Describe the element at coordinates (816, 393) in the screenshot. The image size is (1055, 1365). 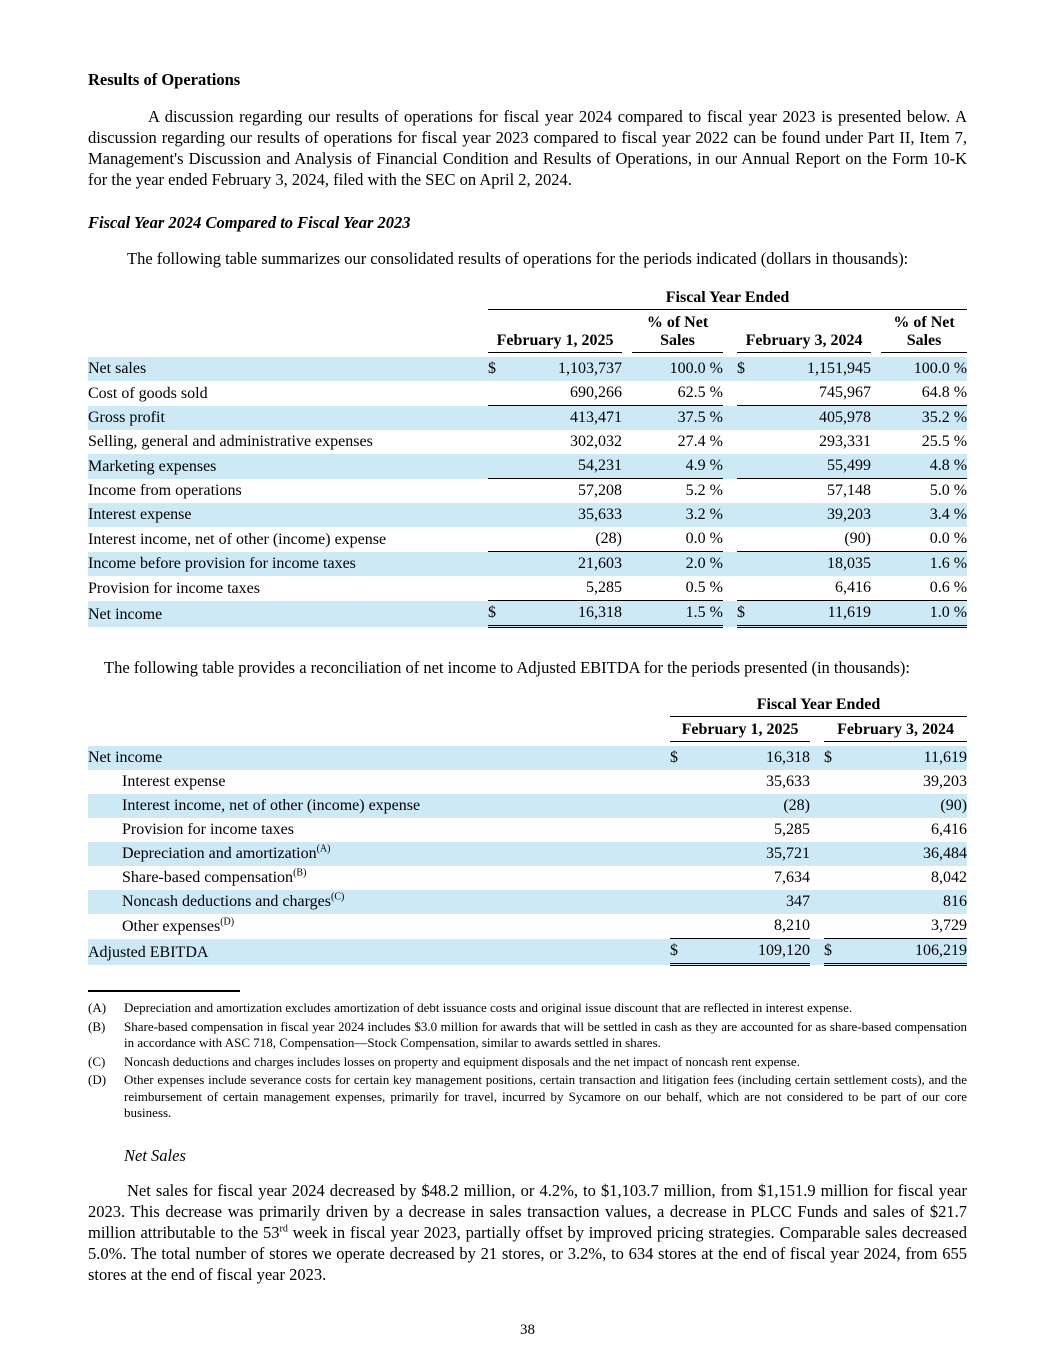
I see `amount-fy2024: 745,967` at that location.